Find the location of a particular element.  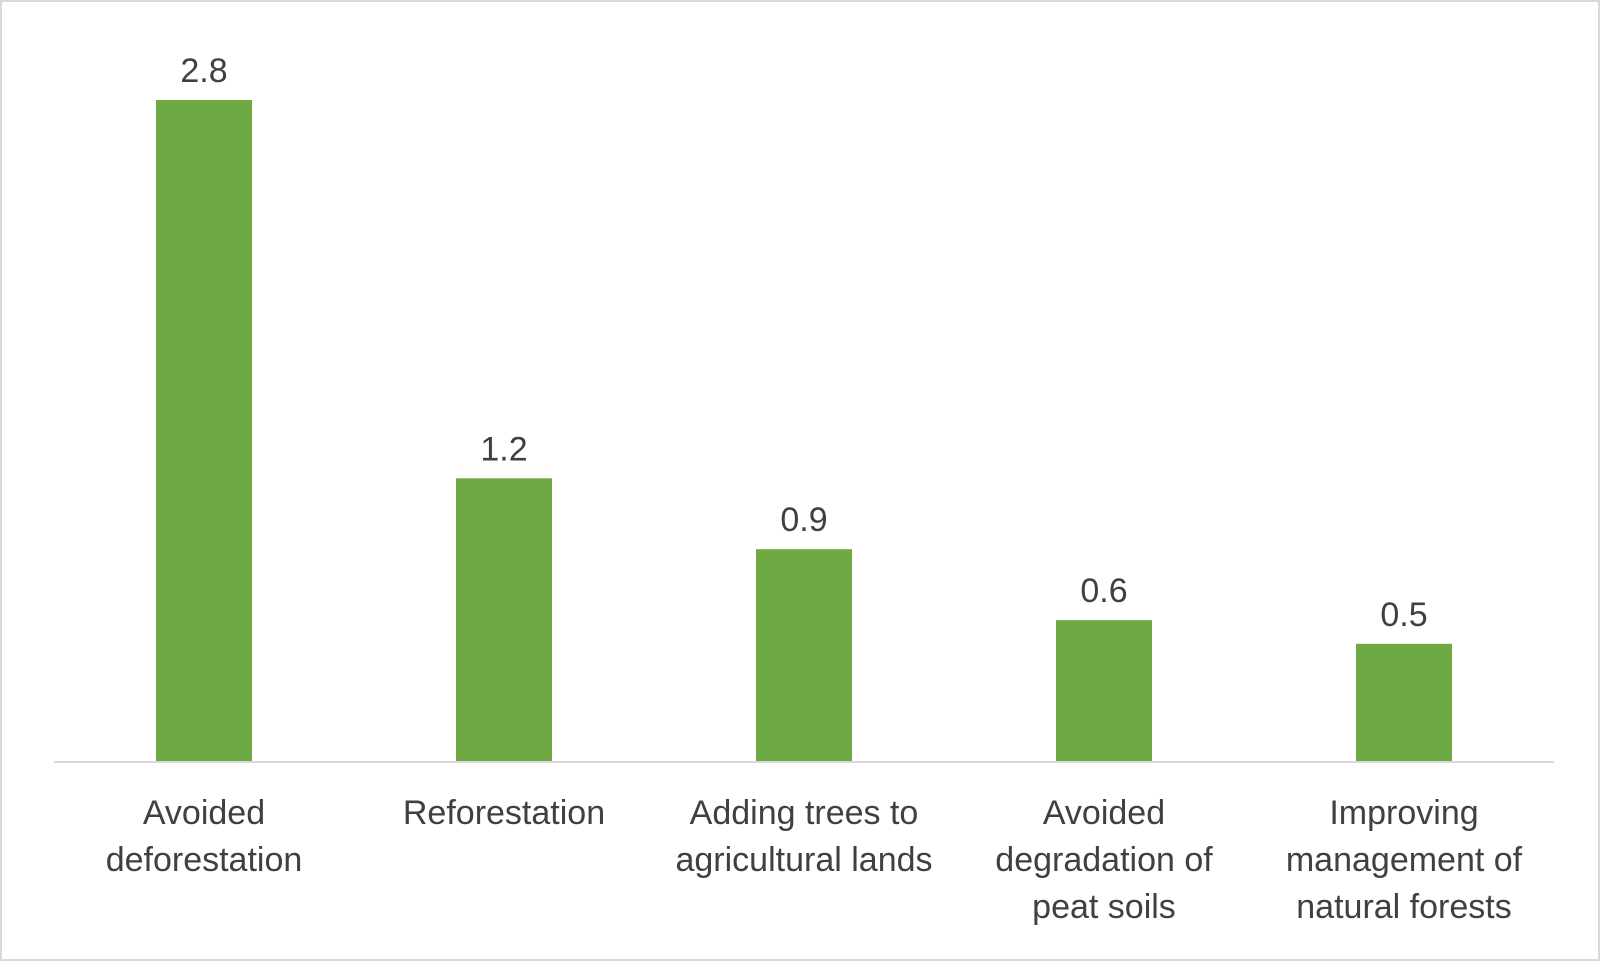

category-label-1: Avoided deforestation is located at coordinates (204, 836).